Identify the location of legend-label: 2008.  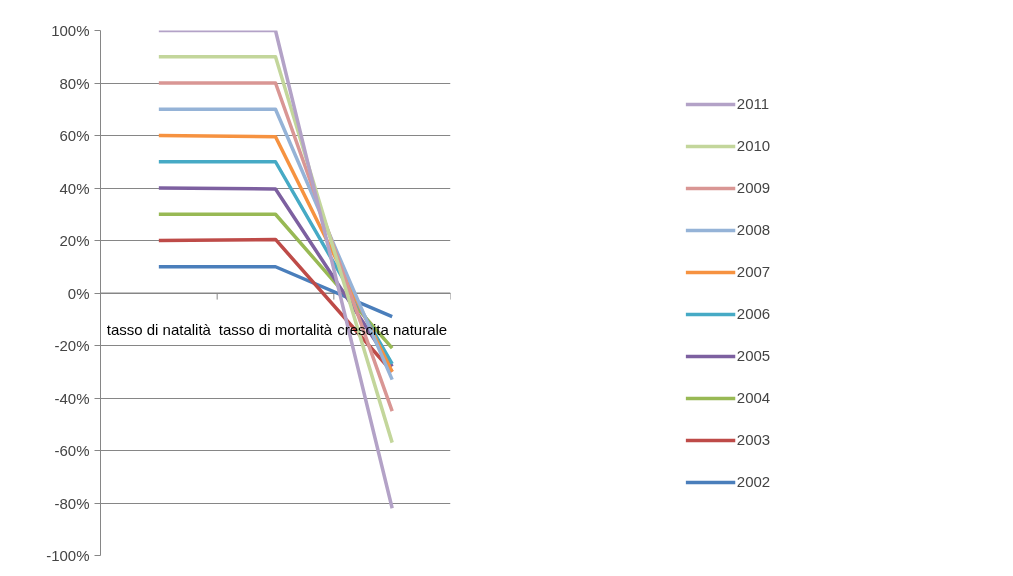
(753, 229).